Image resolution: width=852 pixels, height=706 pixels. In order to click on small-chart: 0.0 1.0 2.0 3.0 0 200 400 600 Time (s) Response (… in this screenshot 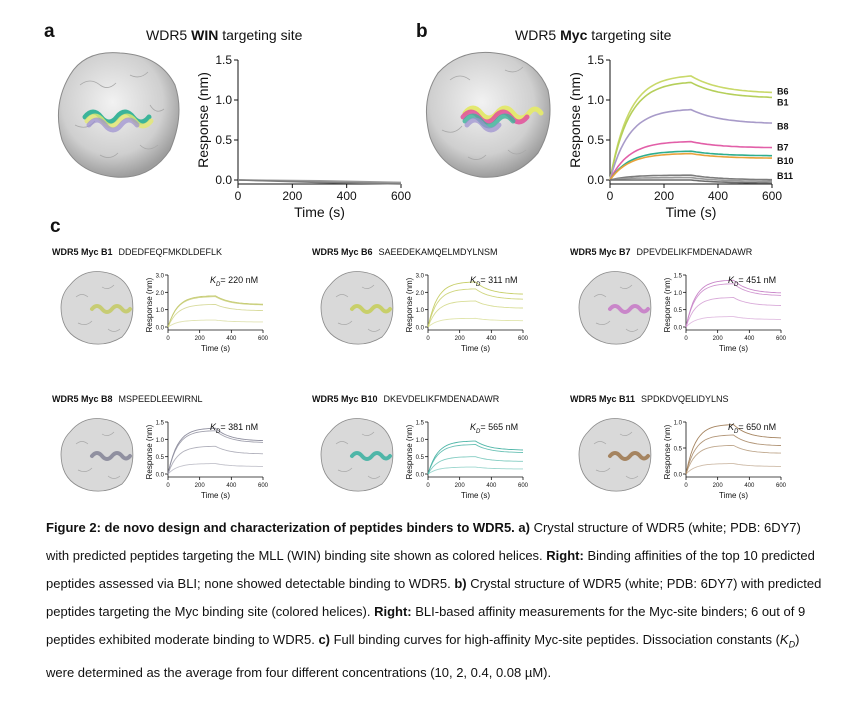, I will do `click(467, 314)`.